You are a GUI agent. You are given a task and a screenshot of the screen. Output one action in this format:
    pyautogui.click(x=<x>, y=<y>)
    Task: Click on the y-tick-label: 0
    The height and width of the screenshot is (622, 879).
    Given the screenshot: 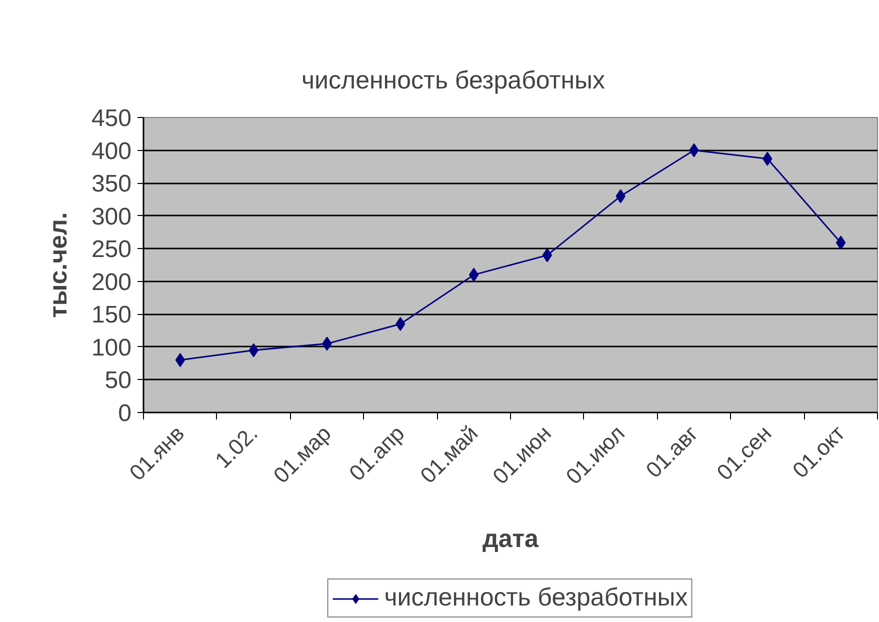 What is the action you would take?
    pyautogui.click(x=125, y=413)
    